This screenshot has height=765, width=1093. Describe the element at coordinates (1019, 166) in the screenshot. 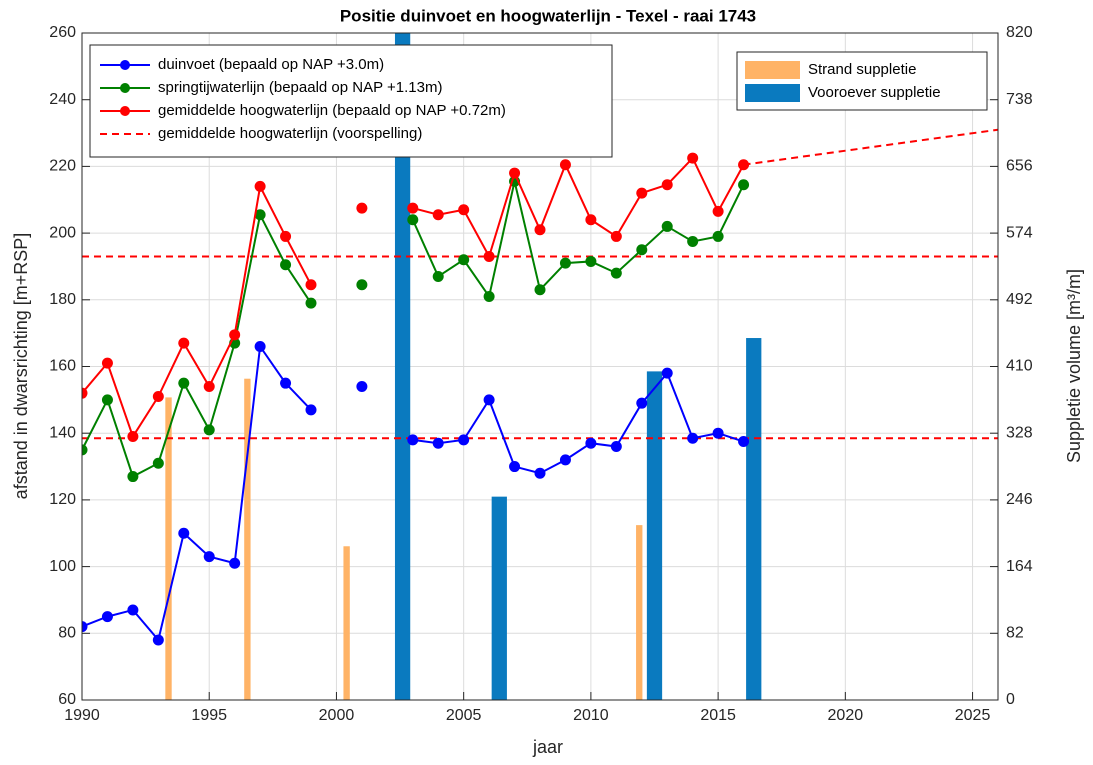

I see `y2-tick-label: 656` at that location.